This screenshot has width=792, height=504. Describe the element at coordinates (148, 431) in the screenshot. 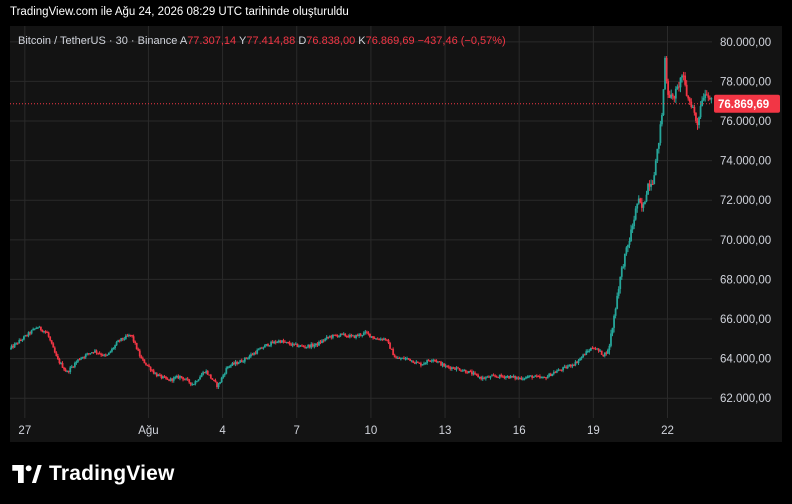

I see `x-tick-label: Ağu` at that location.